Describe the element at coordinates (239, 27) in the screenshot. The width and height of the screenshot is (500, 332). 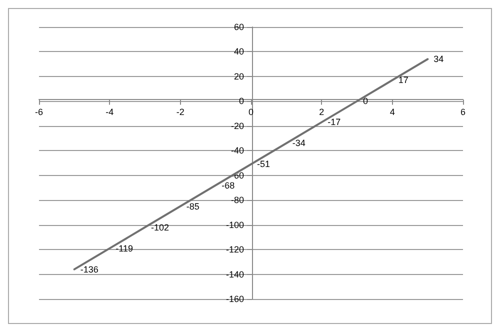
I see `y-tick-label: 60` at that location.